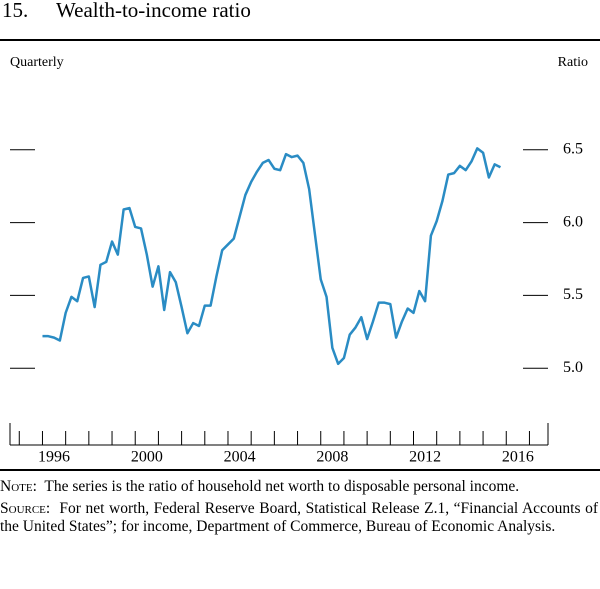 The image size is (600, 589). What do you see at coordinates (240, 457) in the screenshot?
I see `x-tick-label: 2004` at bounding box center [240, 457].